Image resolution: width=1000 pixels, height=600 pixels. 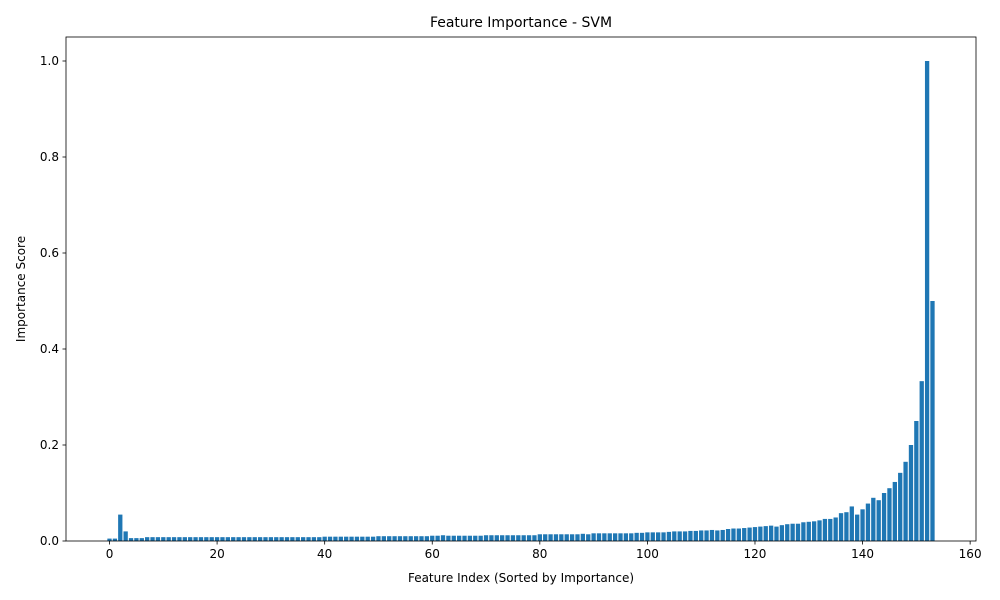 I want to click on x-tick-label: 60, so click(x=432, y=554).